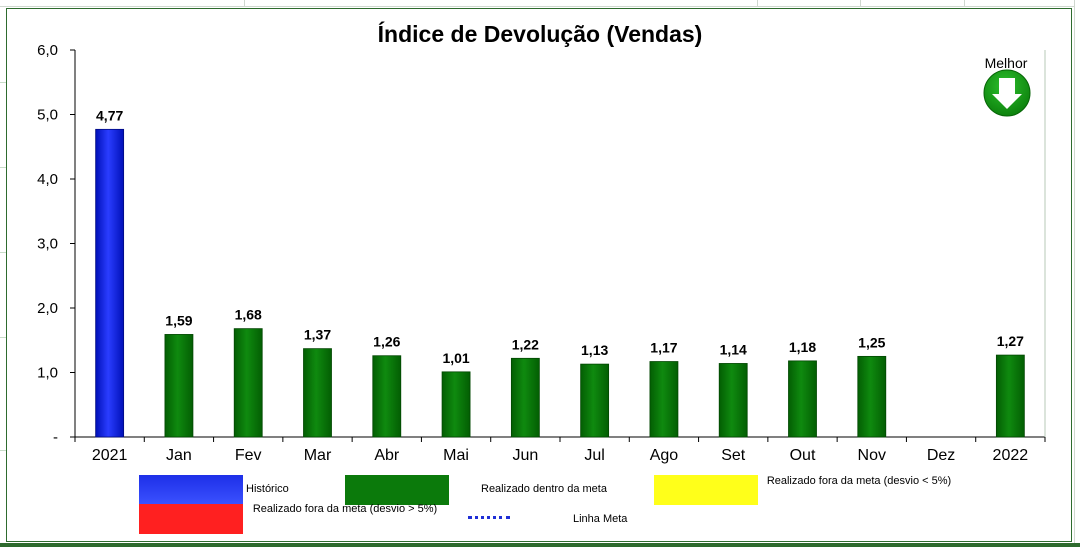 The image size is (1080, 547). I want to click on best-direction-label: Melhor, so click(1006, 63).